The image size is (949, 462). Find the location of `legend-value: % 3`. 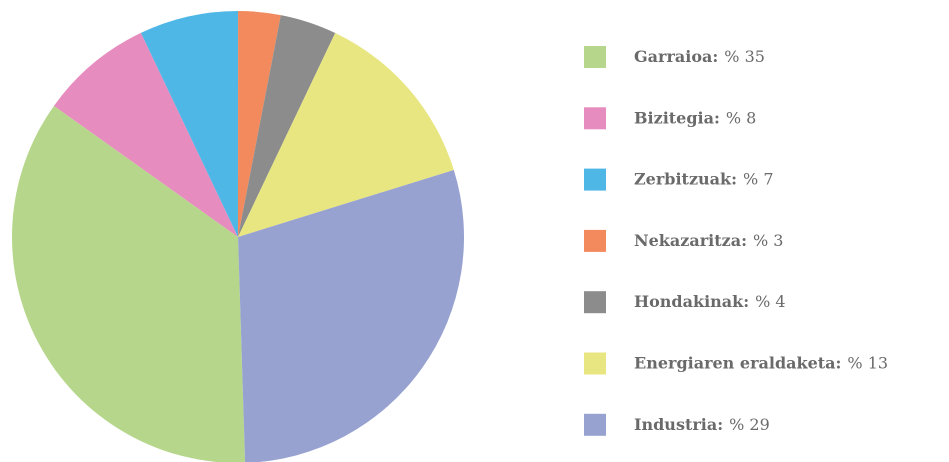

legend-value: % 3 is located at coordinates (768, 239).